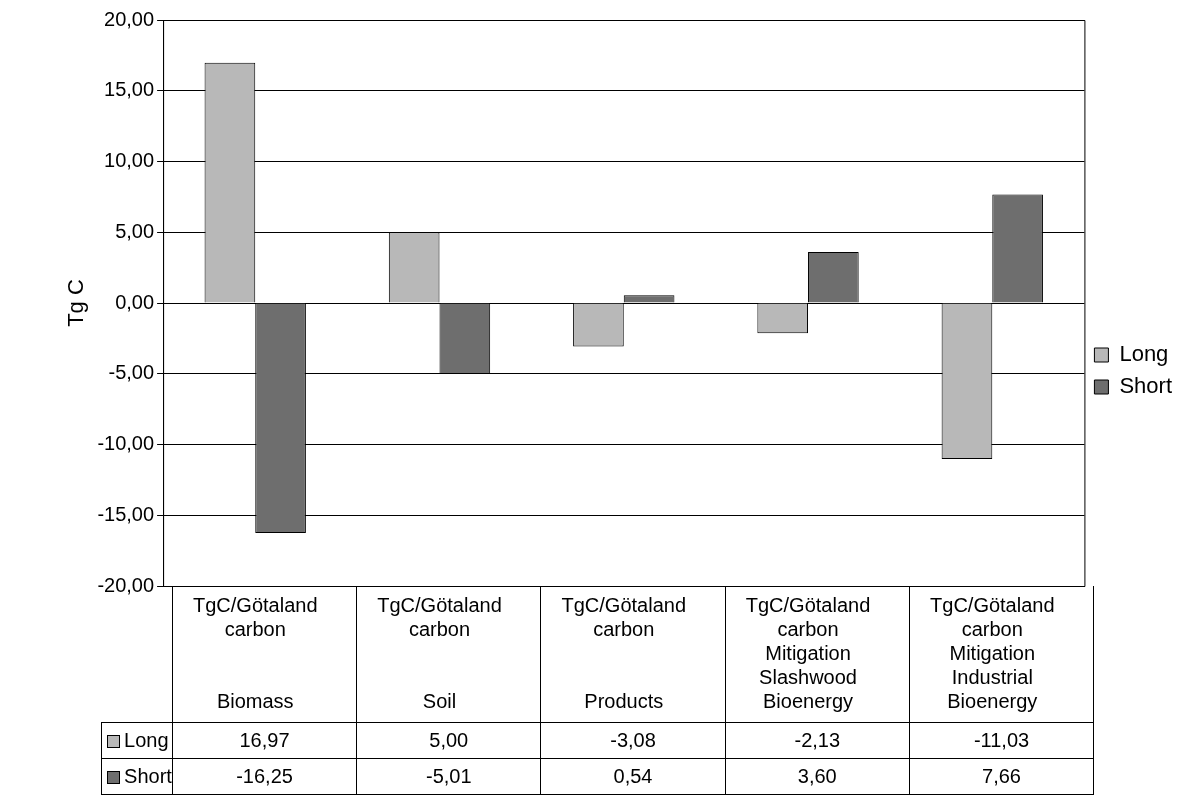  I want to click on data-label: -16,25, so click(264, 776).